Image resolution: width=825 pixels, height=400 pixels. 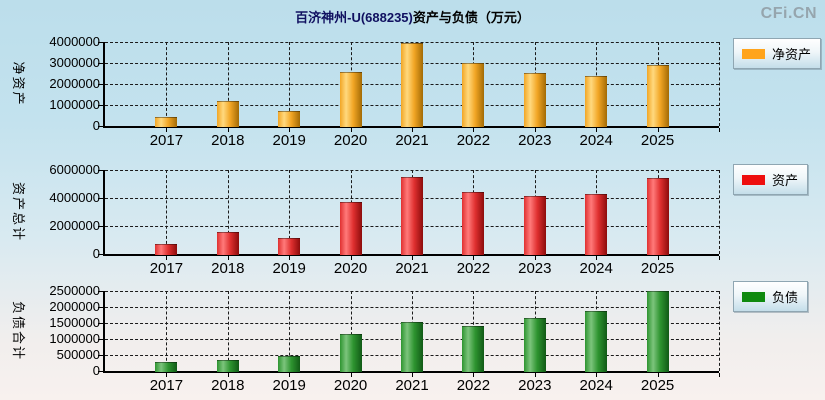 What do you see at coordinates (785, 297) in the screenshot?
I see `legend-label: 负债` at bounding box center [785, 297].